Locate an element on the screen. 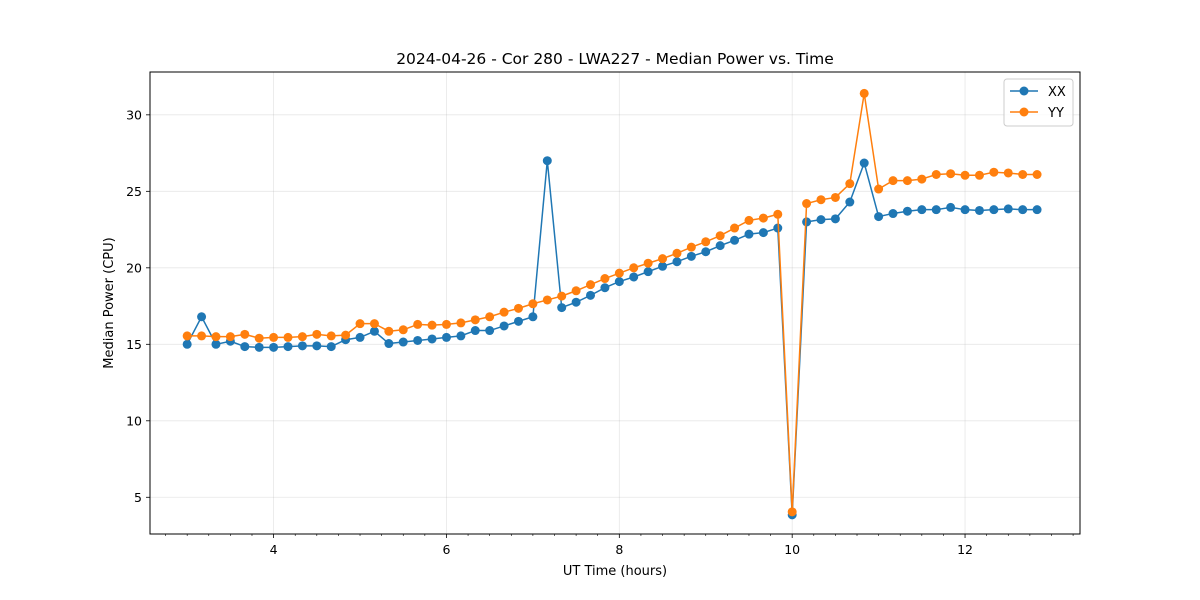  x-tick-label: 8 is located at coordinates (619, 549).